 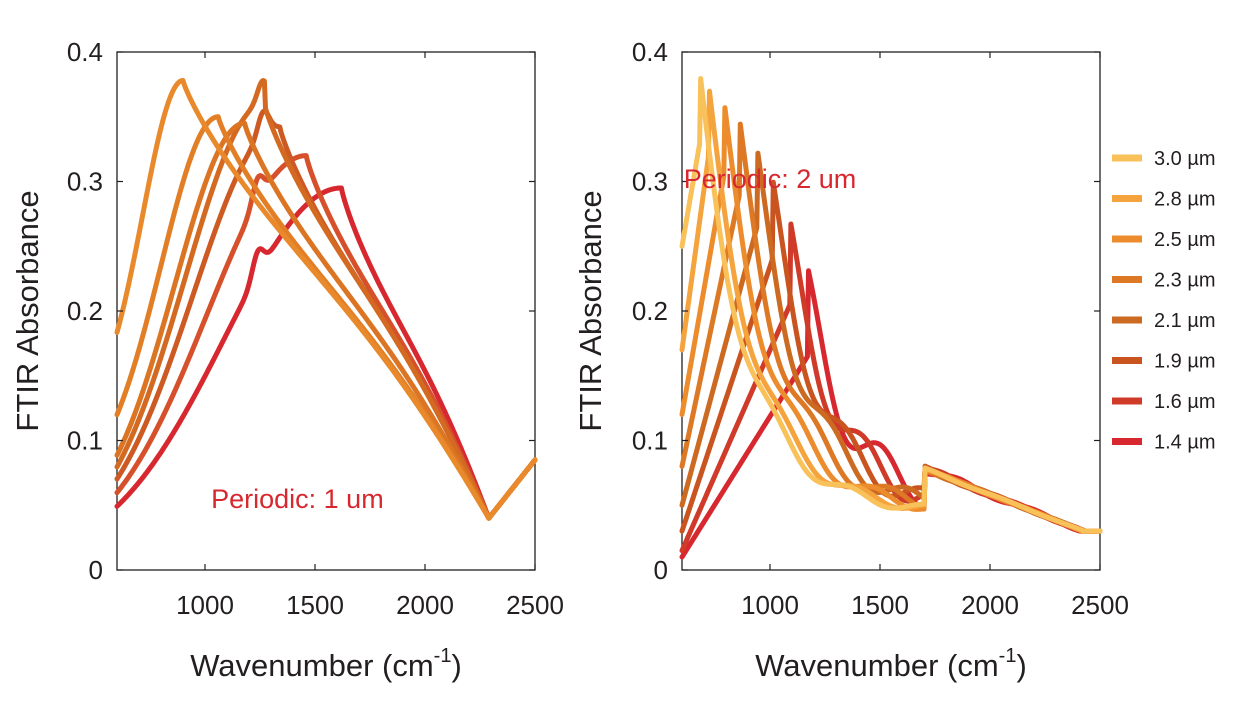 I want to click on legend-label: 3.0 µm, so click(x=1185, y=159).